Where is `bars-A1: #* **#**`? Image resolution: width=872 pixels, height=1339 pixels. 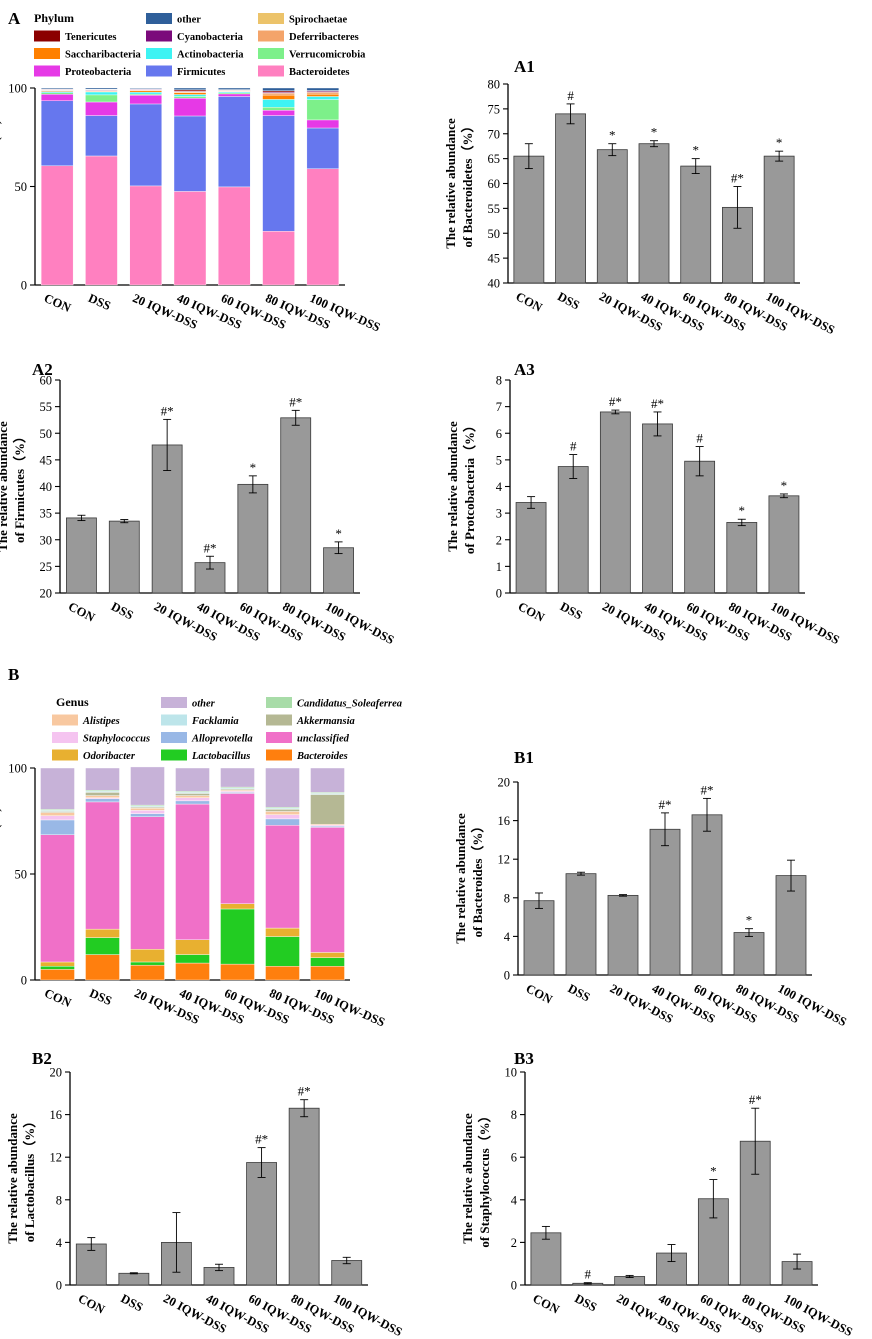
bars-A1: #* **#** is located at coordinates (654, 186).